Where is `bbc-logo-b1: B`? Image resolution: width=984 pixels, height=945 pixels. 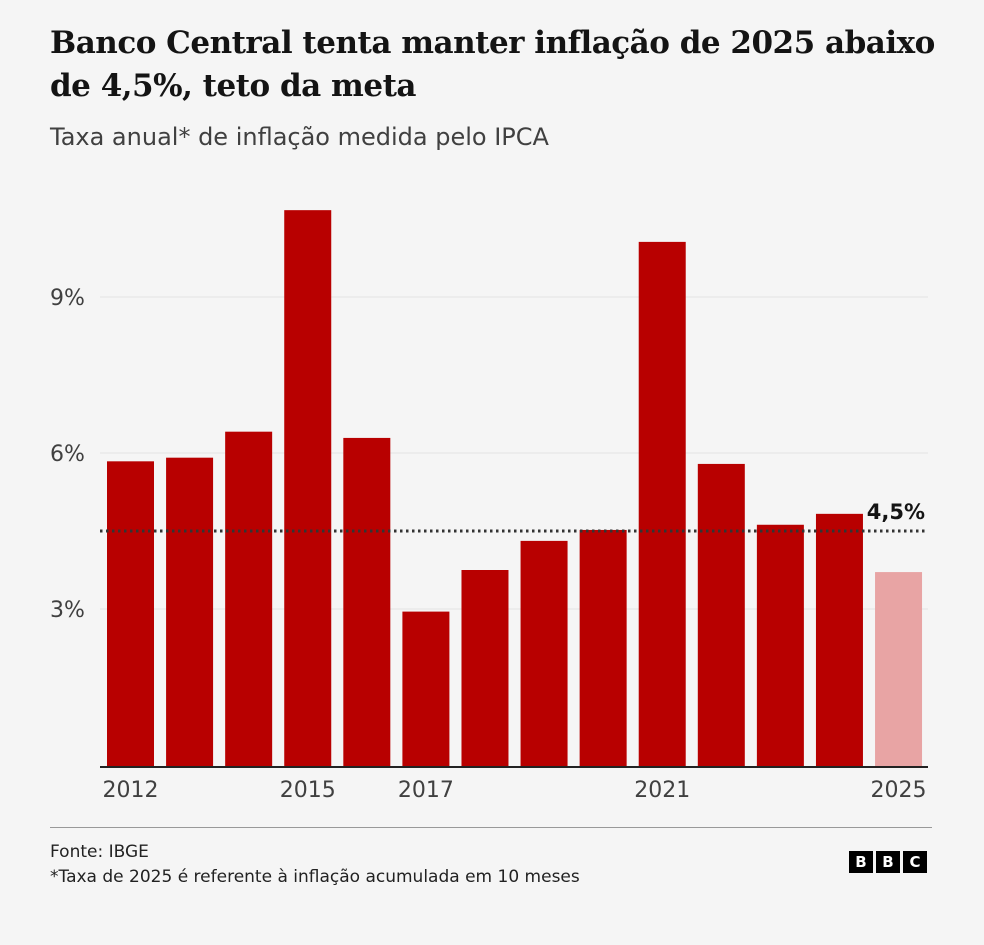
bbc-logo-b1: B is located at coordinates (861, 862).